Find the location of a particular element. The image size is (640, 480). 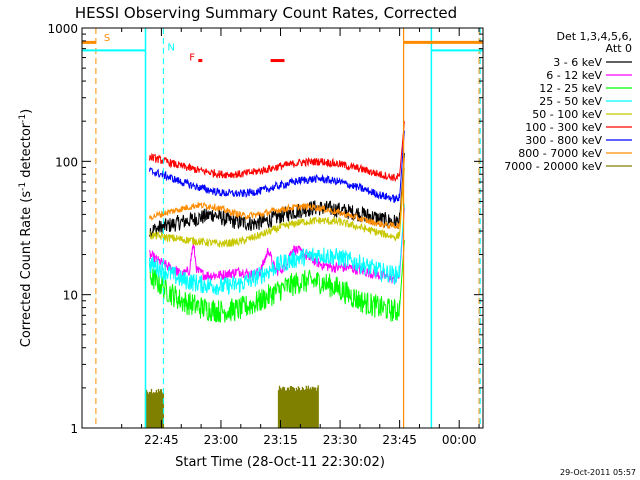

legend-label: 12 - 25 keV is located at coordinates (570, 88).